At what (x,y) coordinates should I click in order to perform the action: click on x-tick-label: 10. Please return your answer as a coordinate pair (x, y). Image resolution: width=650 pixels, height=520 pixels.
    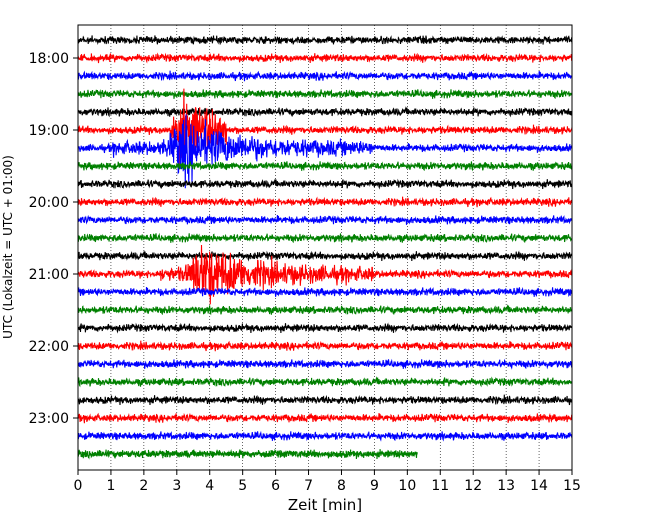
    Looking at the image, I should click on (407, 486).